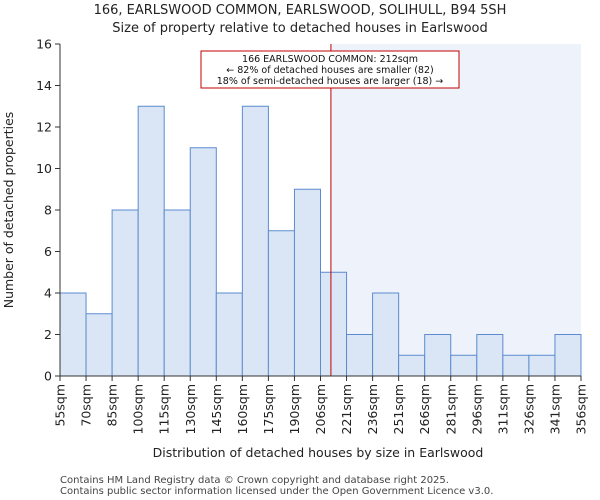  What do you see at coordinates (450, 409) in the screenshot?
I see `x-tick-label: 281sqm` at bounding box center [450, 409].